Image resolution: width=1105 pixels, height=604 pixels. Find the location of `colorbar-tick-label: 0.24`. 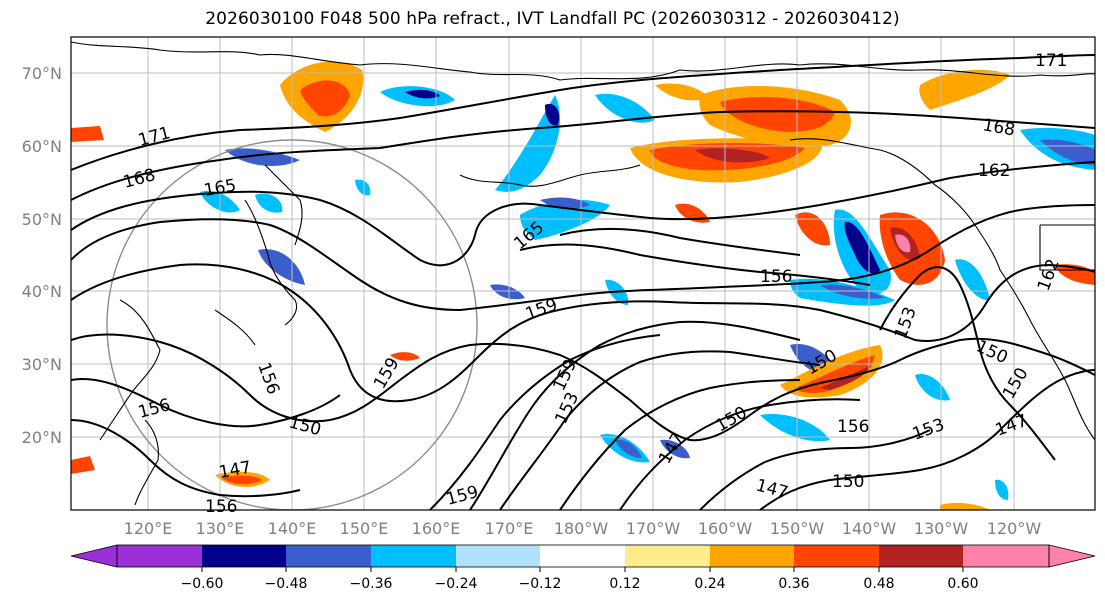

colorbar-tick-label: 0.24 is located at coordinates (709, 584).